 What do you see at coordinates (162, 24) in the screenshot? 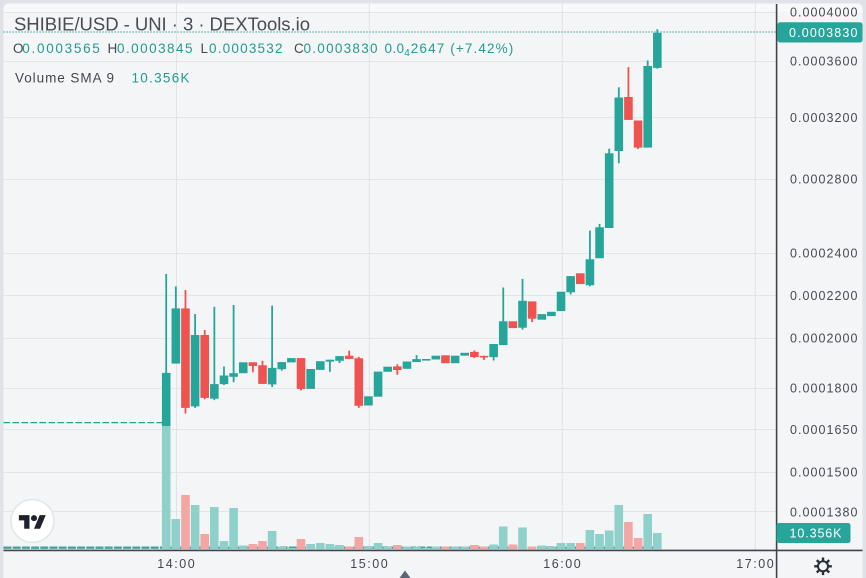
I see `svg-text:SHIBIE/USD - UNI · 3 · DEXTool: SHIBIE/USD - UNI · 3 · DEXTools.io` at bounding box center [162, 24].